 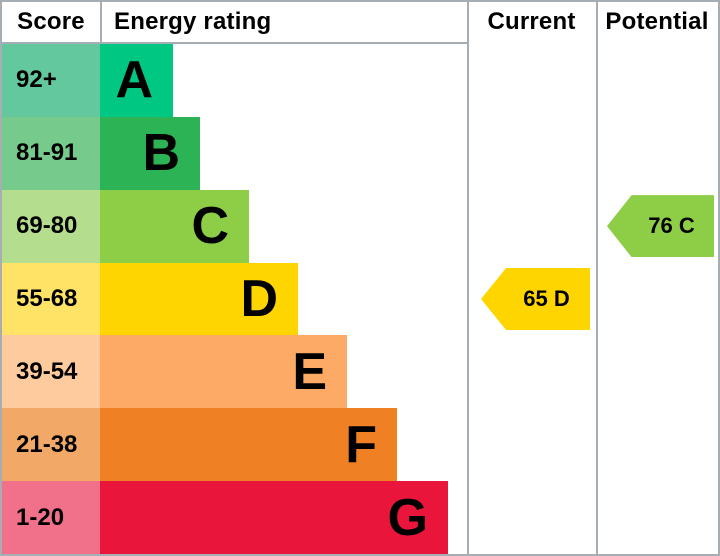 What do you see at coordinates (360, 80) in the screenshot?
I see `band-row-a: 92+ A` at bounding box center [360, 80].